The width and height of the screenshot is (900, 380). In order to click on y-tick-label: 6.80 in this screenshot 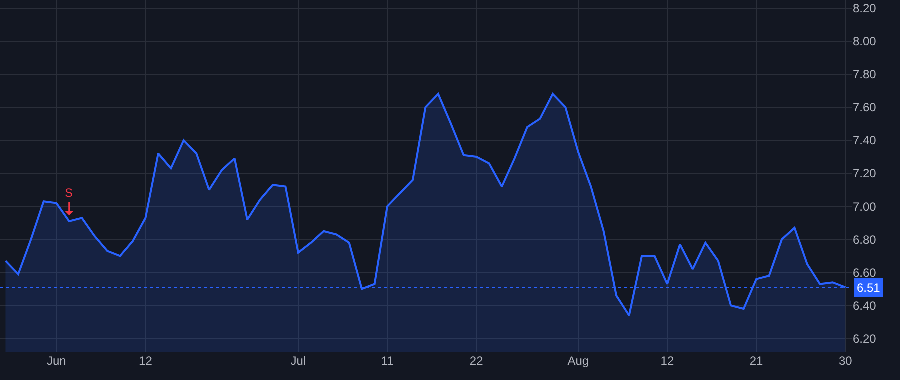, I will do `click(865, 239)`.